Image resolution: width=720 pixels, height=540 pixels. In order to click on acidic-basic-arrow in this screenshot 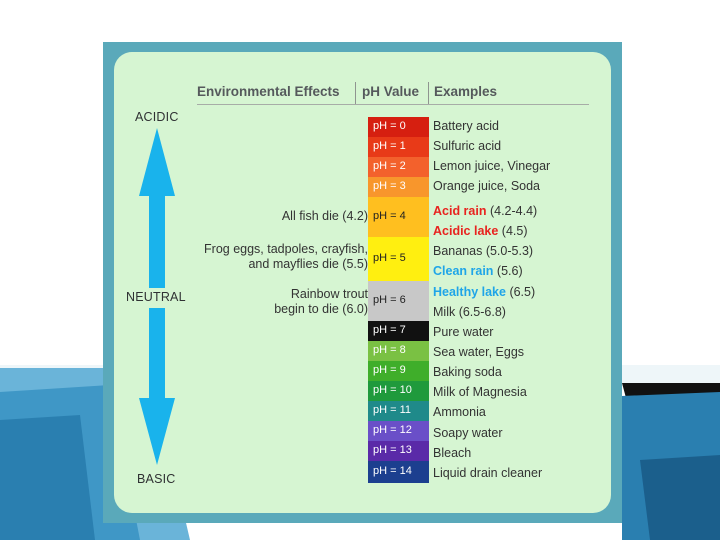, I will do `click(157, 296)`.